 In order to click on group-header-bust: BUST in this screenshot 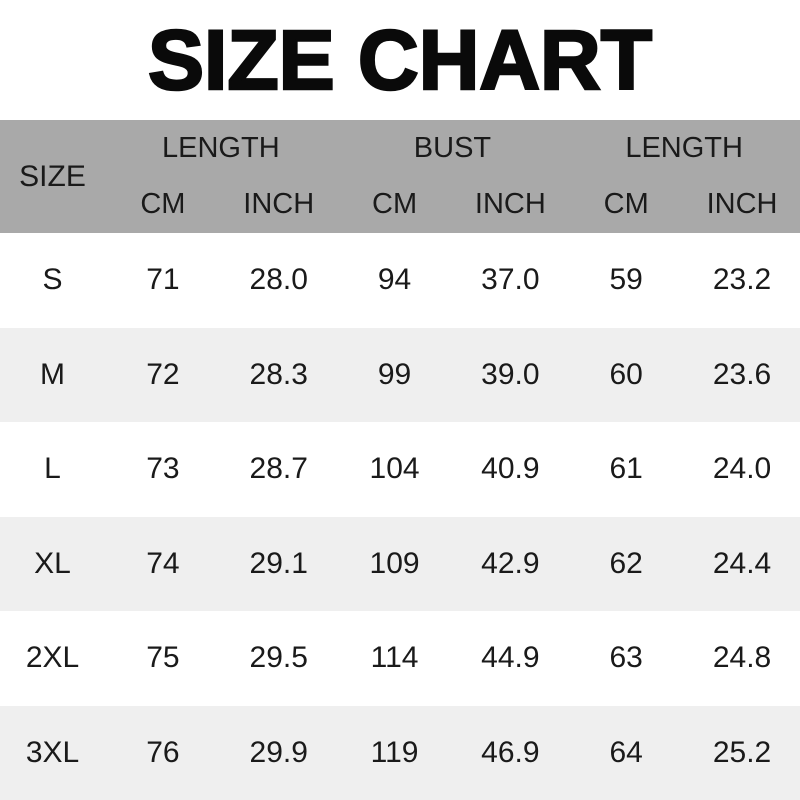, I will do `click(452, 148)`.